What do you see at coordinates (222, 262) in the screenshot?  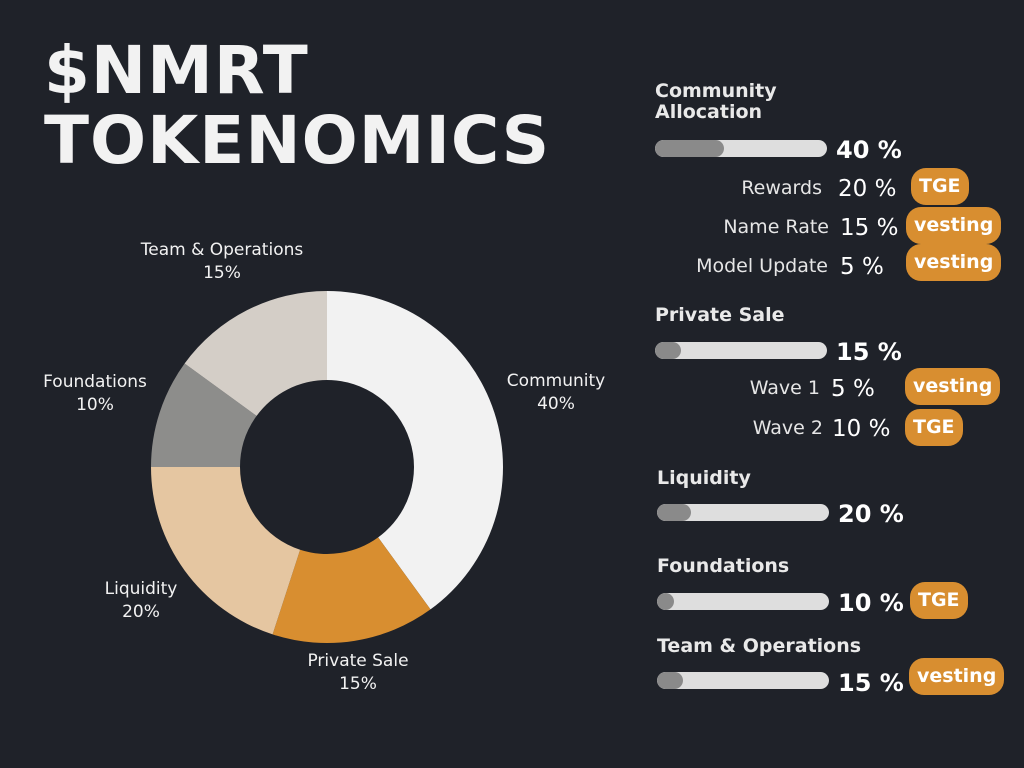 I see `slice-label-team-operations: Team & Operations 15%` at bounding box center [222, 262].